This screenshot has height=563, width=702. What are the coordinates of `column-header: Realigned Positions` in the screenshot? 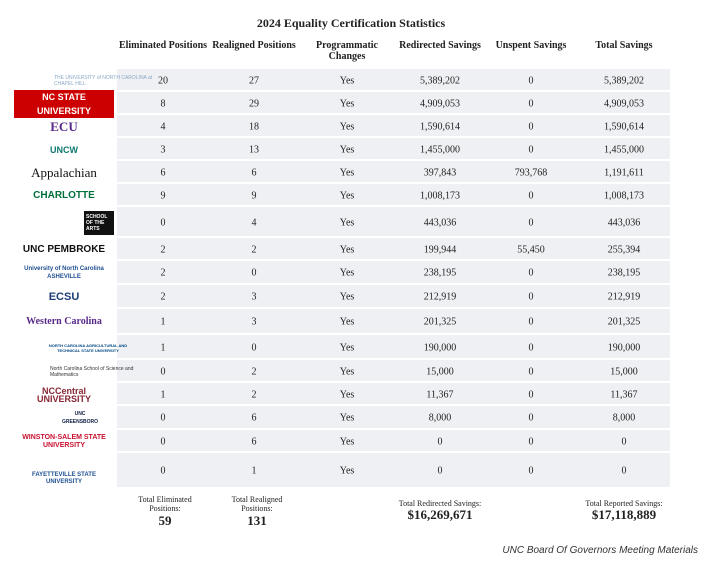 It's located at (254, 45).